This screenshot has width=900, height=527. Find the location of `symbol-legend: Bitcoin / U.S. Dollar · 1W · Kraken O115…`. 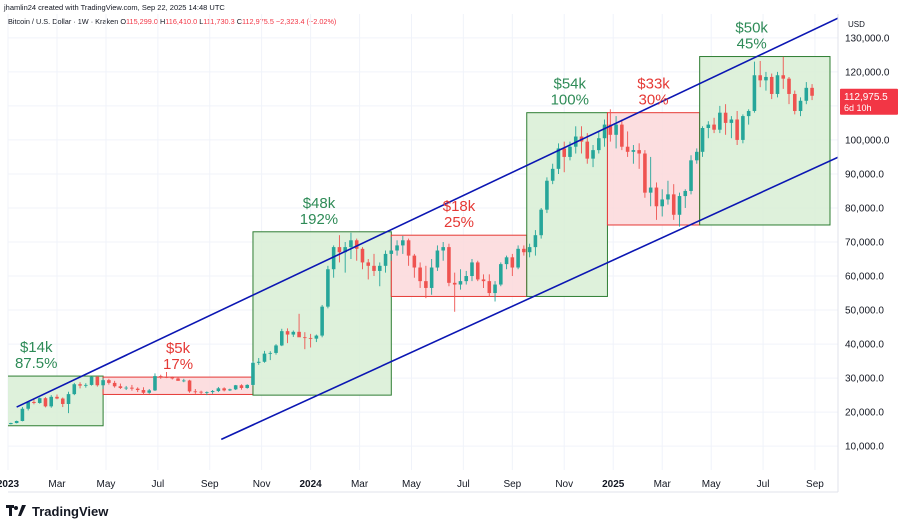

symbol-legend: Bitcoin / U.S. Dollar · 1W · Kraken O115… is located at coordinates (172, 21).